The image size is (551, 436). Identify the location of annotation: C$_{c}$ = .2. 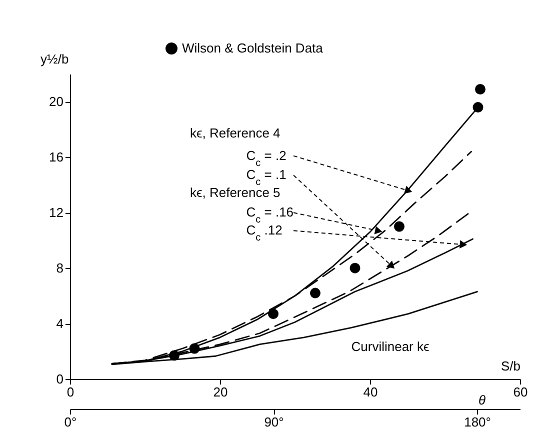
(266, 158).